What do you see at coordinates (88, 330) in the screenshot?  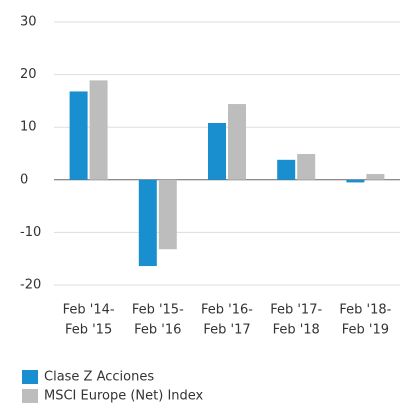 I see `x-tick-label: Feb '15` at bounding box center [88, 330].